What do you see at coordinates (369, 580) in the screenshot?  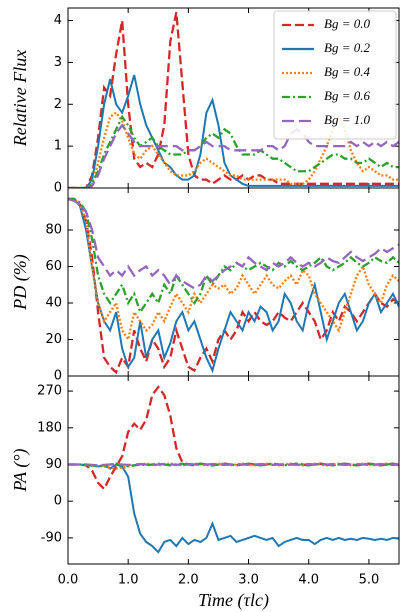 I see `x-tick-label: 5.0` at bounding box center [369, 580].